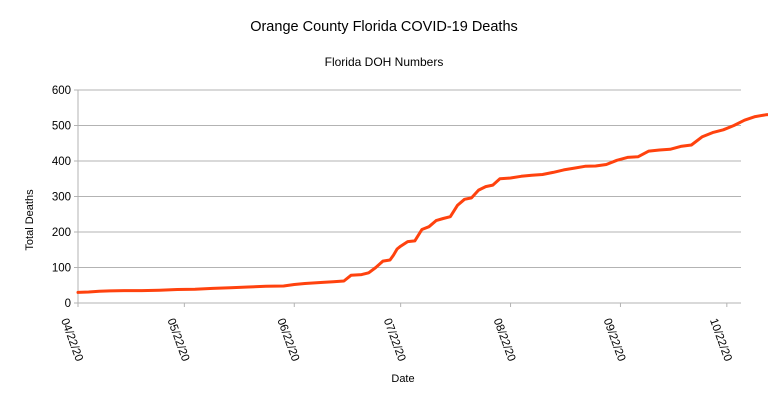 Image resolution: width=768 pixels, height=403 pixels. Describe the element at coordinates (61, 233) in the screenshot. I see `y-tick-label: 200` at that location.